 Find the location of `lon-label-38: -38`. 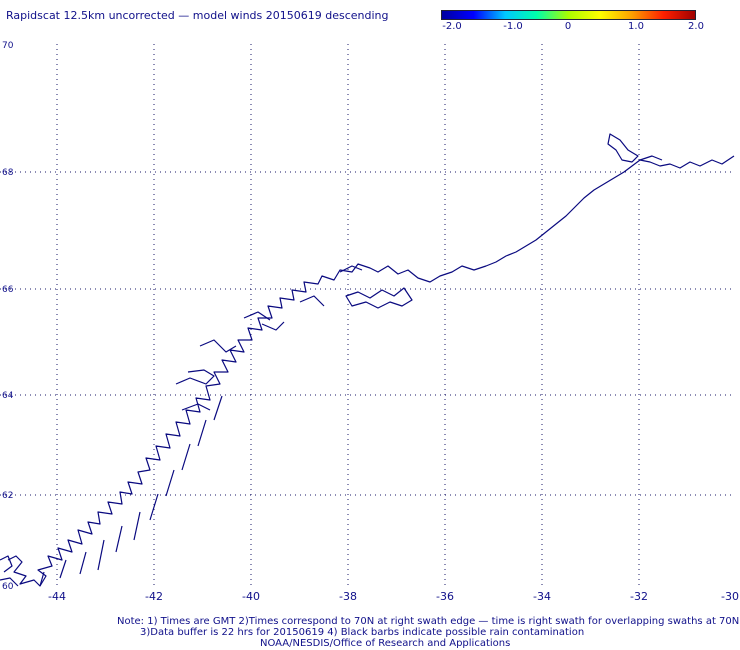

lon-label-38: -38 is located at coordinates (348, 596).